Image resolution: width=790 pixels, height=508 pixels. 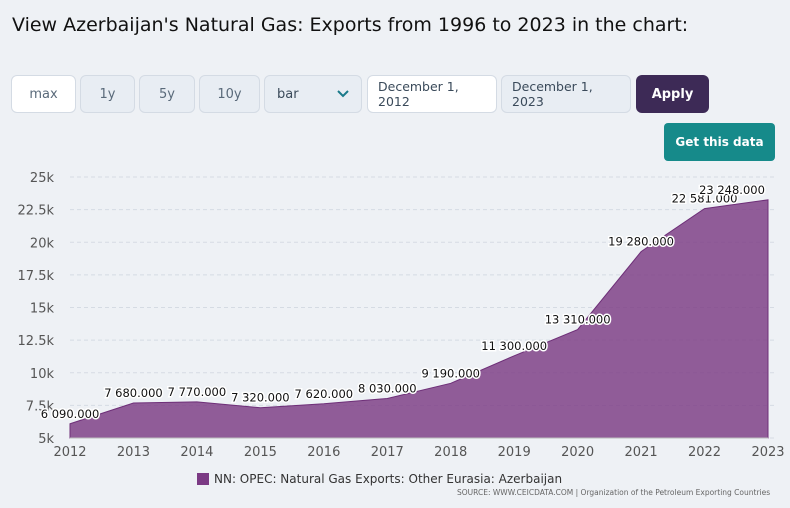 I want to click on y-tick-label: 5k, so click(x=46, y=439).